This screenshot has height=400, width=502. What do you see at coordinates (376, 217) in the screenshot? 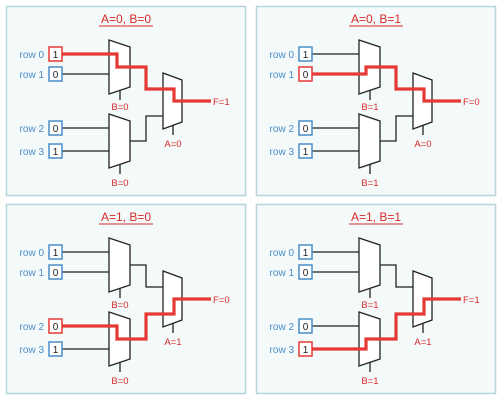
I see `panel-title: A=1, B=1` at bounding box center [376, 217].